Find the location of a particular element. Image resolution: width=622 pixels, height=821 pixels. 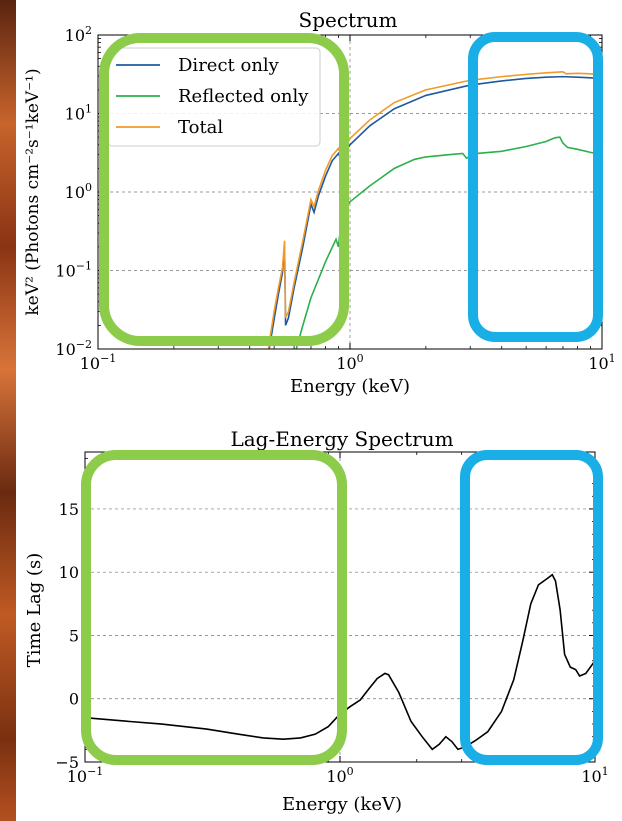

y-axis-label: keV² (Photons cm⁻²s⁻¹keV⁻¹) is located at coordinates (33, 191).